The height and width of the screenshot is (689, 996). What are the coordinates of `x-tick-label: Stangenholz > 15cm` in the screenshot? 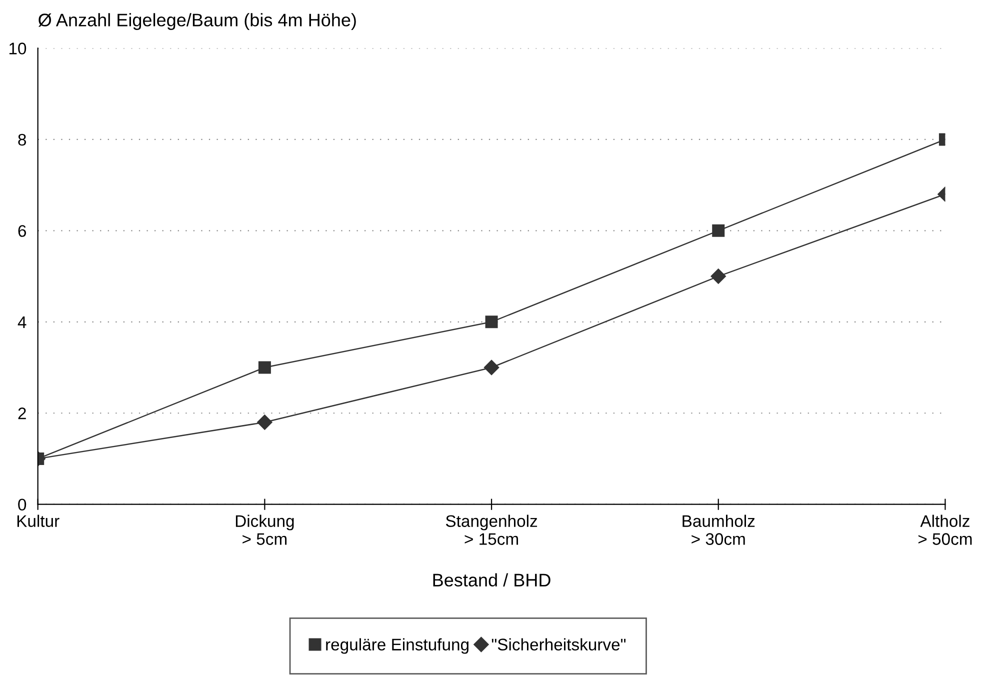 It's located at (492, 529).